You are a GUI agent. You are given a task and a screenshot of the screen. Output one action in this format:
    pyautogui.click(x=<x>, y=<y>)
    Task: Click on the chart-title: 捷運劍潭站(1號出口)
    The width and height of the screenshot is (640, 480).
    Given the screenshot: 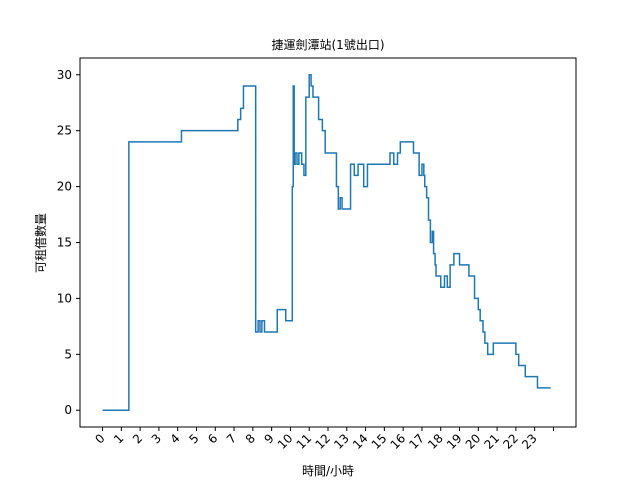 What is the action you would take?
    pyautogui.click(x=328, y=44)
    